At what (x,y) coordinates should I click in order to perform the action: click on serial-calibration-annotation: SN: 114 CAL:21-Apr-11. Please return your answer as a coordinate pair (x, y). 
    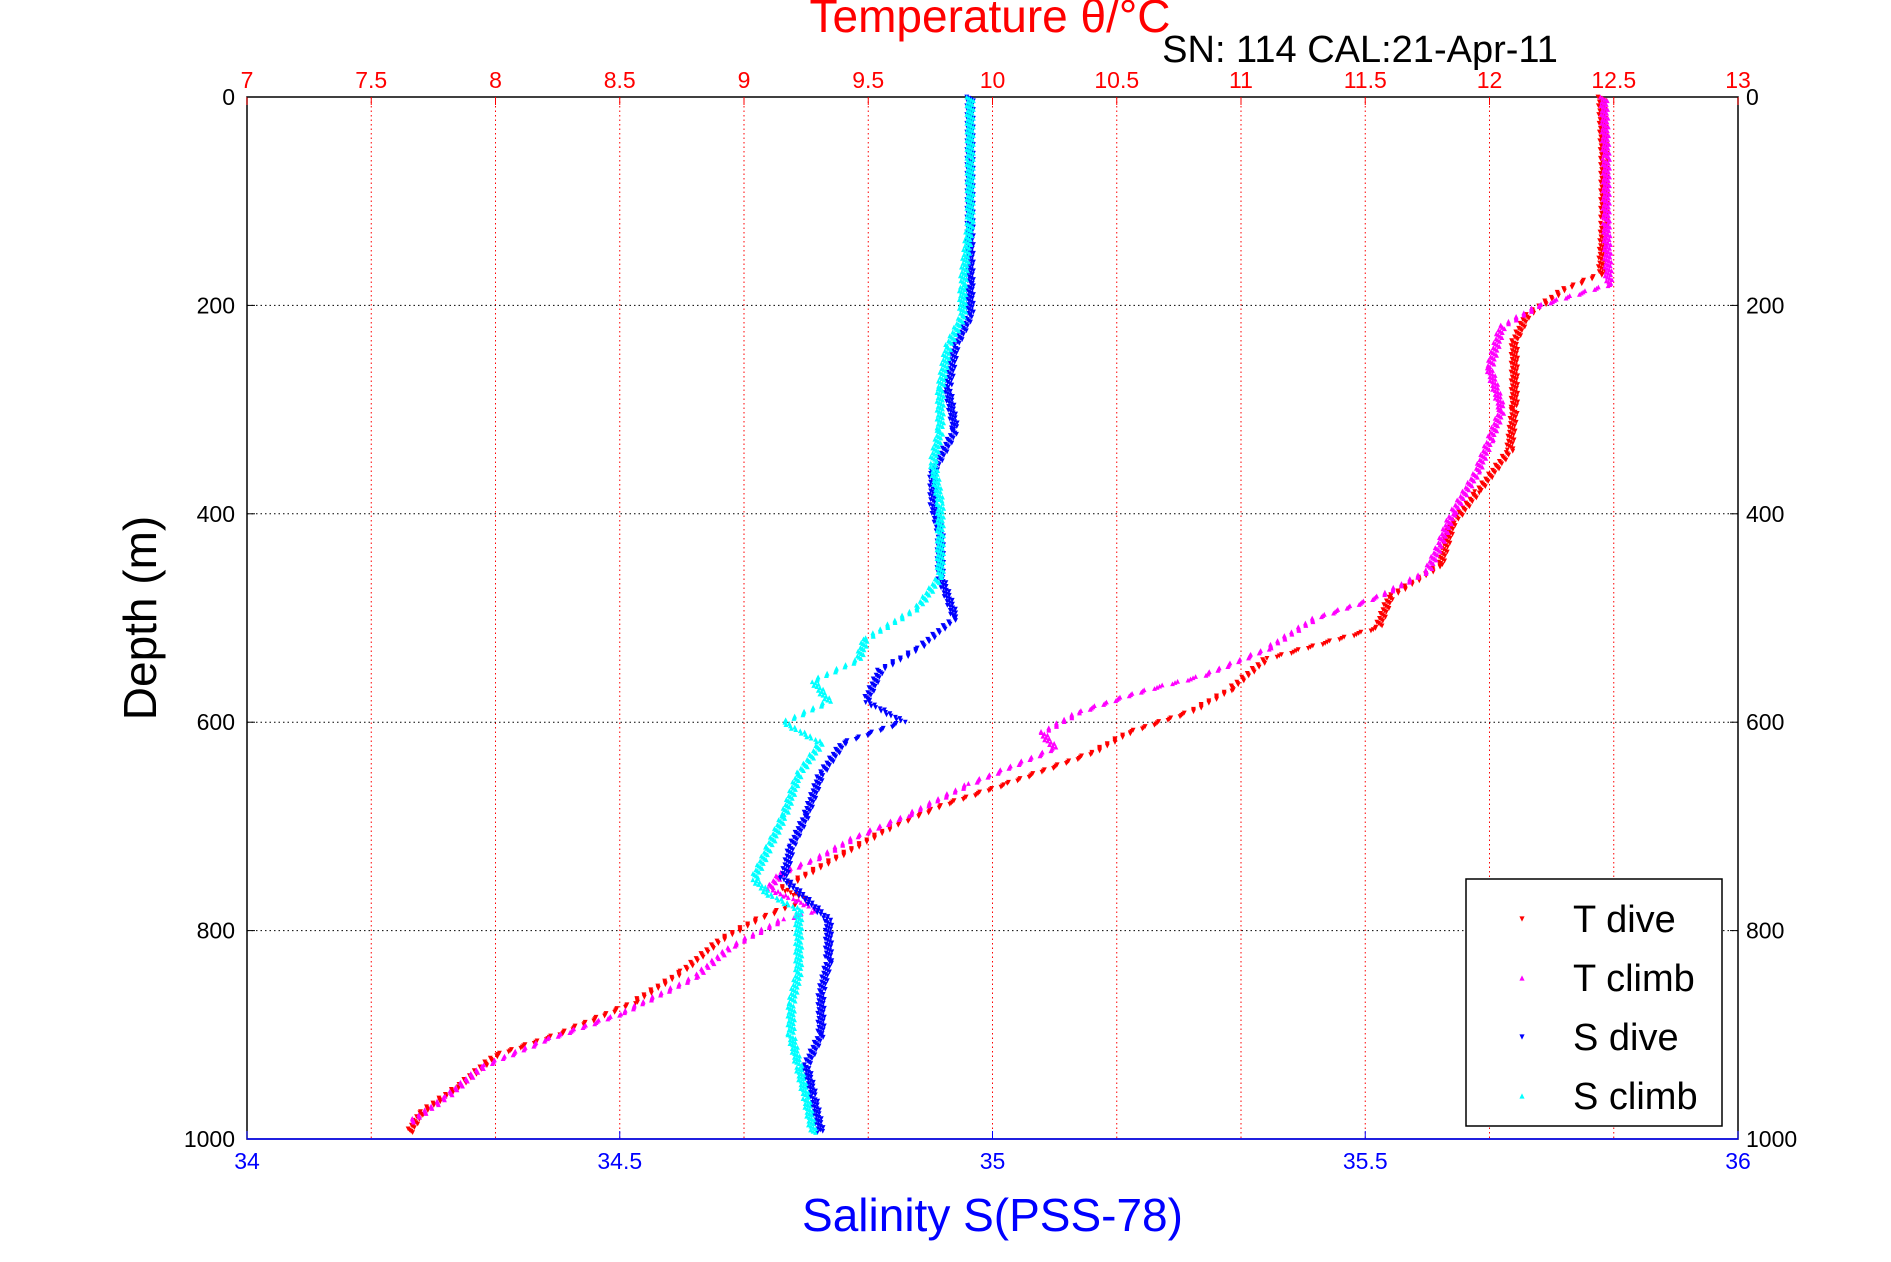
    Looking at the image, I should click on (1360, 50).